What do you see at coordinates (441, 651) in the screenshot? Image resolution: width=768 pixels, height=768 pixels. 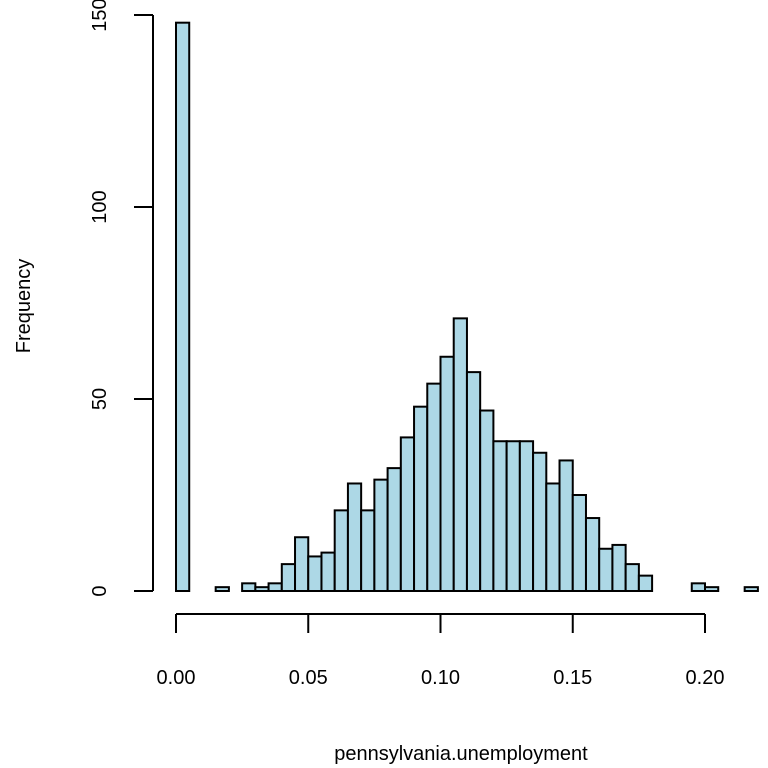 I see `x-axis: 0.00 0.05 0.10 0.15 0.20` at bounding box center [441, 651].